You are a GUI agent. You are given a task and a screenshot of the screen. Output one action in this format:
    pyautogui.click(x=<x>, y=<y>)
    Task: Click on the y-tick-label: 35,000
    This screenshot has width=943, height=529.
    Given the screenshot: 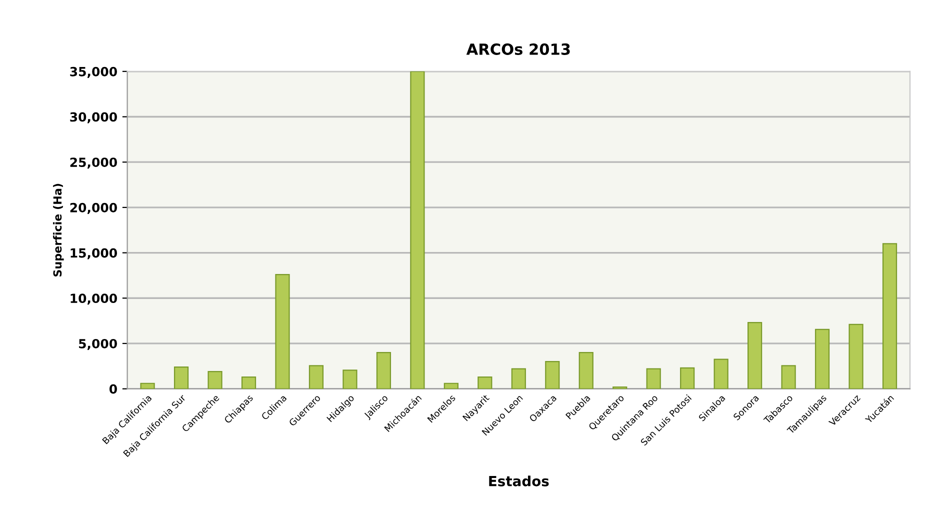 What is the action you would take?
    pyautogui.click(x=93, y=72)
    